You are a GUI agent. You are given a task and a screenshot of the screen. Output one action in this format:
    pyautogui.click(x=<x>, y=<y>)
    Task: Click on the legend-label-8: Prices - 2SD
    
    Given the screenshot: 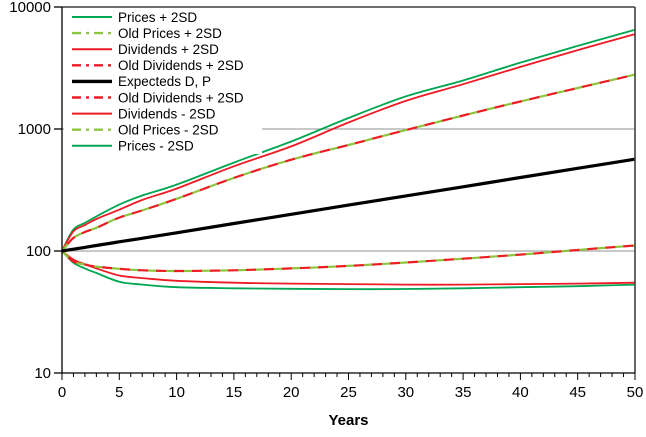 What is the action you would take?
    pyautogui.click(x=156, y=146)
    